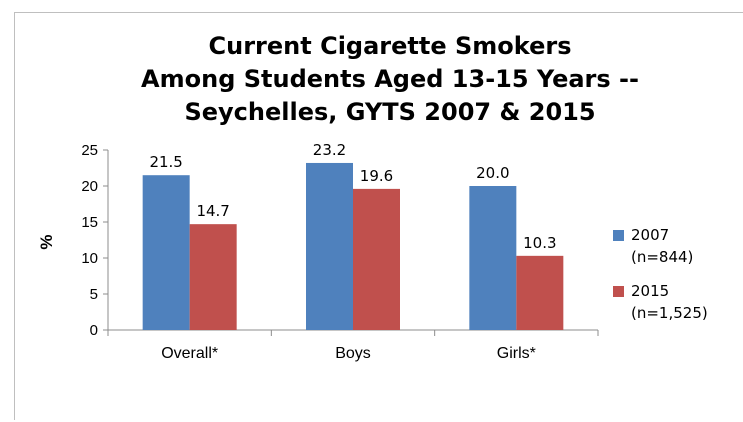 This screenshot has width=743, height=422. I want to click on chart-title-line-1: Current Cigarette Smokers, so click(390, 46).